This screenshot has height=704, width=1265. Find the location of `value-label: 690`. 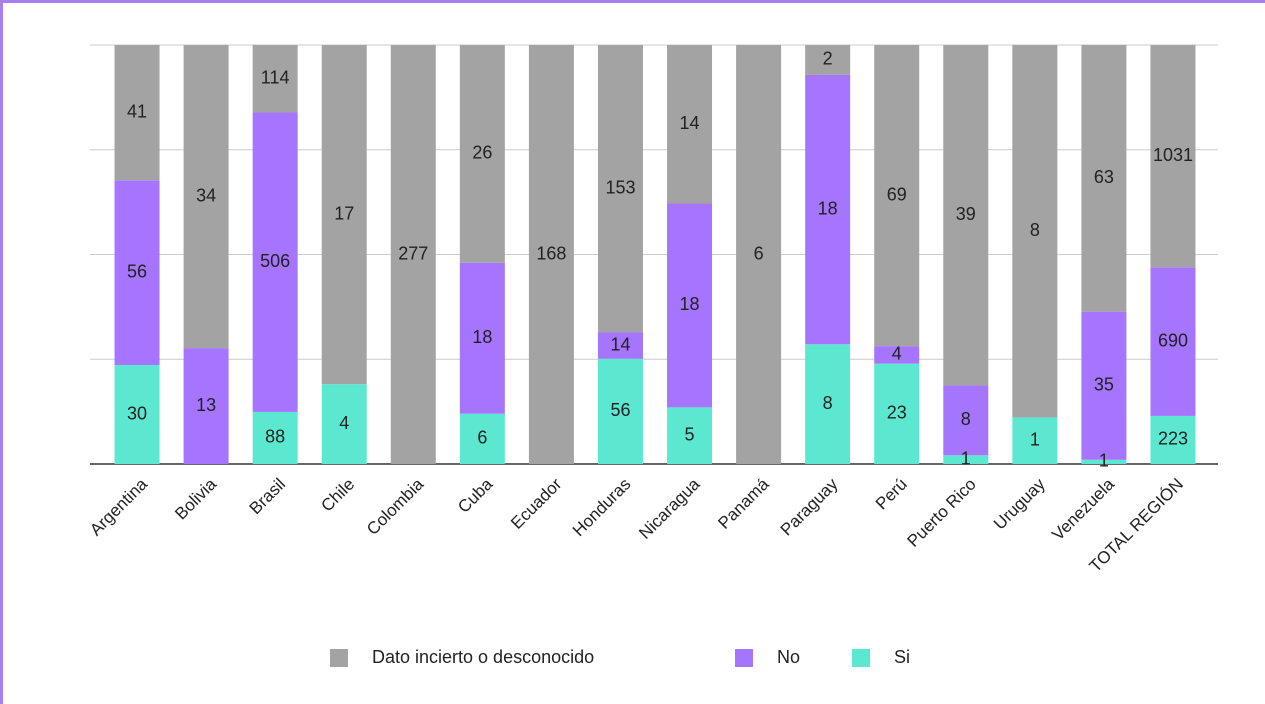

value-label: 690 is located at coordinates (1173, 340).